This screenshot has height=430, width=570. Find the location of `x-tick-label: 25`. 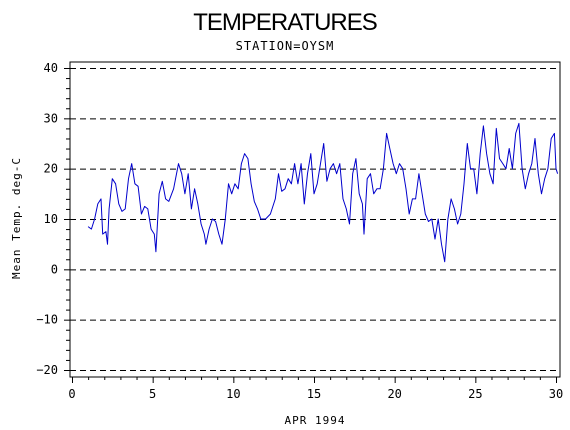

x-tick-label: 25 is located at coordinates (475, 394).